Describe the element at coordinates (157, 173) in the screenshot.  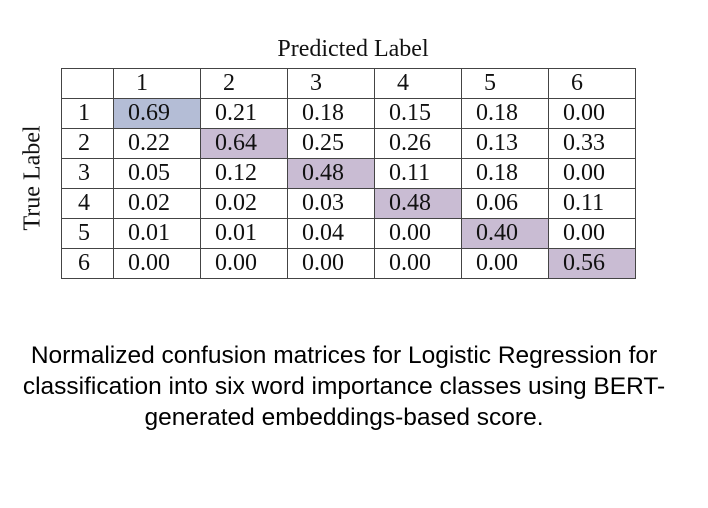
I see `cell-r3-c1: 0.05` at that location.